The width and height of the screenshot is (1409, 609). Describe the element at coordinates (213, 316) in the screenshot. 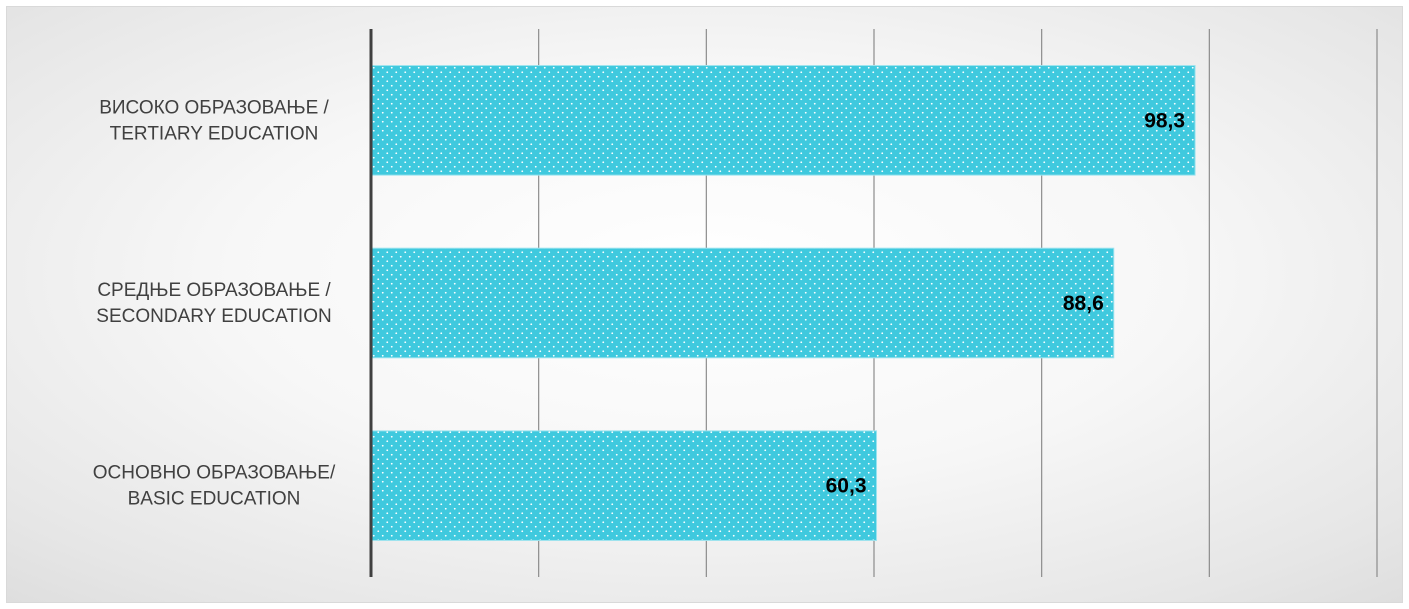

I see `category-label-line: SECONDARY EDUCATION` at that location.